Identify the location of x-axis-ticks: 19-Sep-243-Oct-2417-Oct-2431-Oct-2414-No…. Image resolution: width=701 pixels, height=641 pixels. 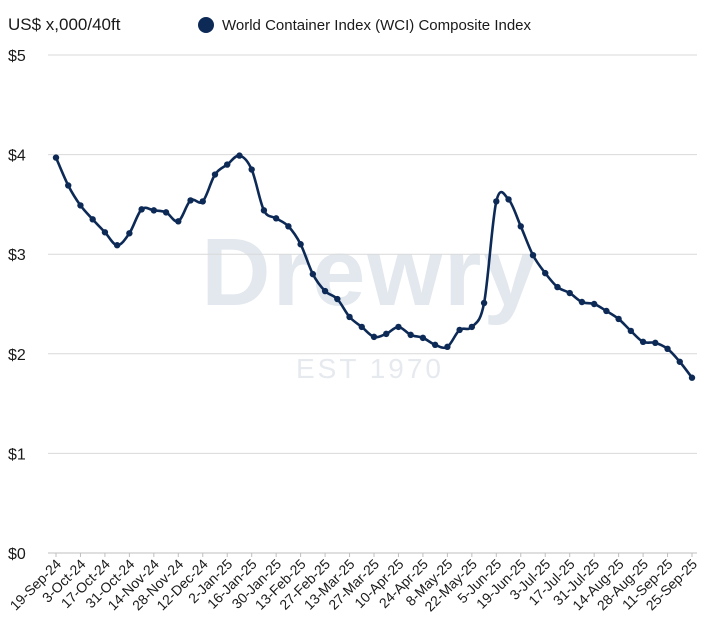
(353, 583).